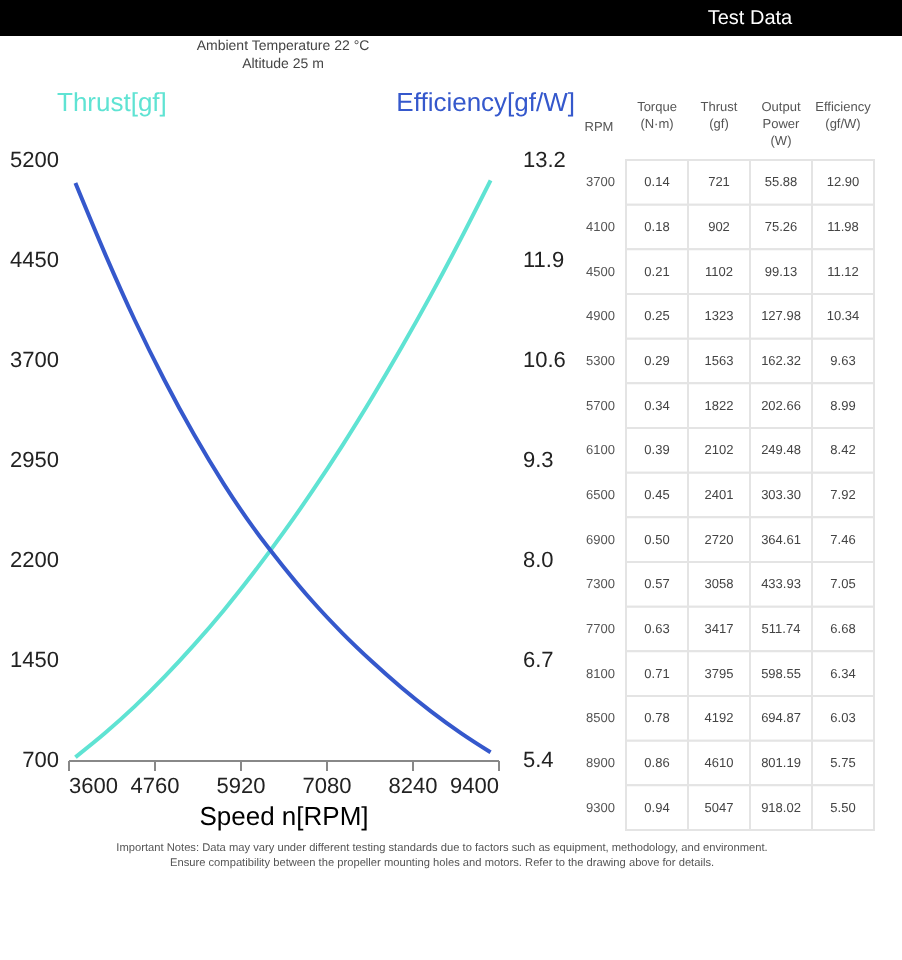 The height and width of the screenshot is (960, 902). What do you see at coordinates (34, 161) in the screenshot?
I see `y-tick-label: 5200` at bounding box center [34, 161].